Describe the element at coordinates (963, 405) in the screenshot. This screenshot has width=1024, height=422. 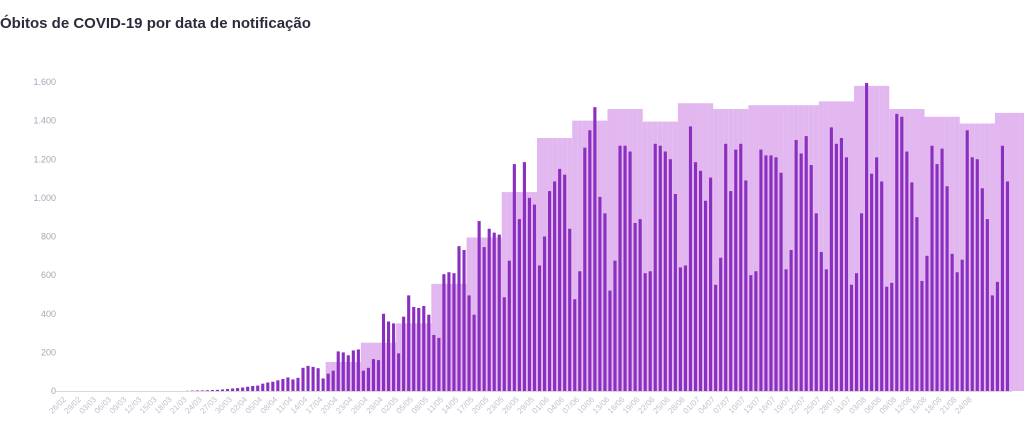
I see `x-tick-label: 24/08` at that location.